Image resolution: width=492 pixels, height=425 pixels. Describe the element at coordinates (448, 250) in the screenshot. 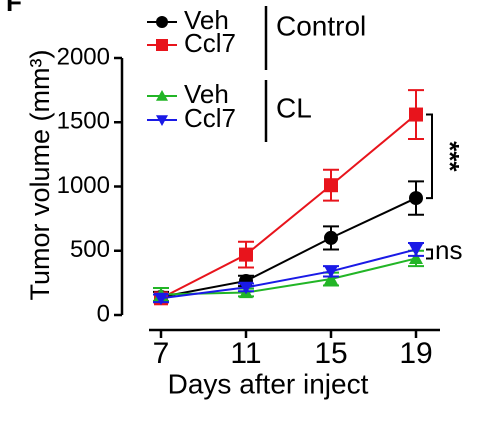

I see `sig-label: ns` at that location.